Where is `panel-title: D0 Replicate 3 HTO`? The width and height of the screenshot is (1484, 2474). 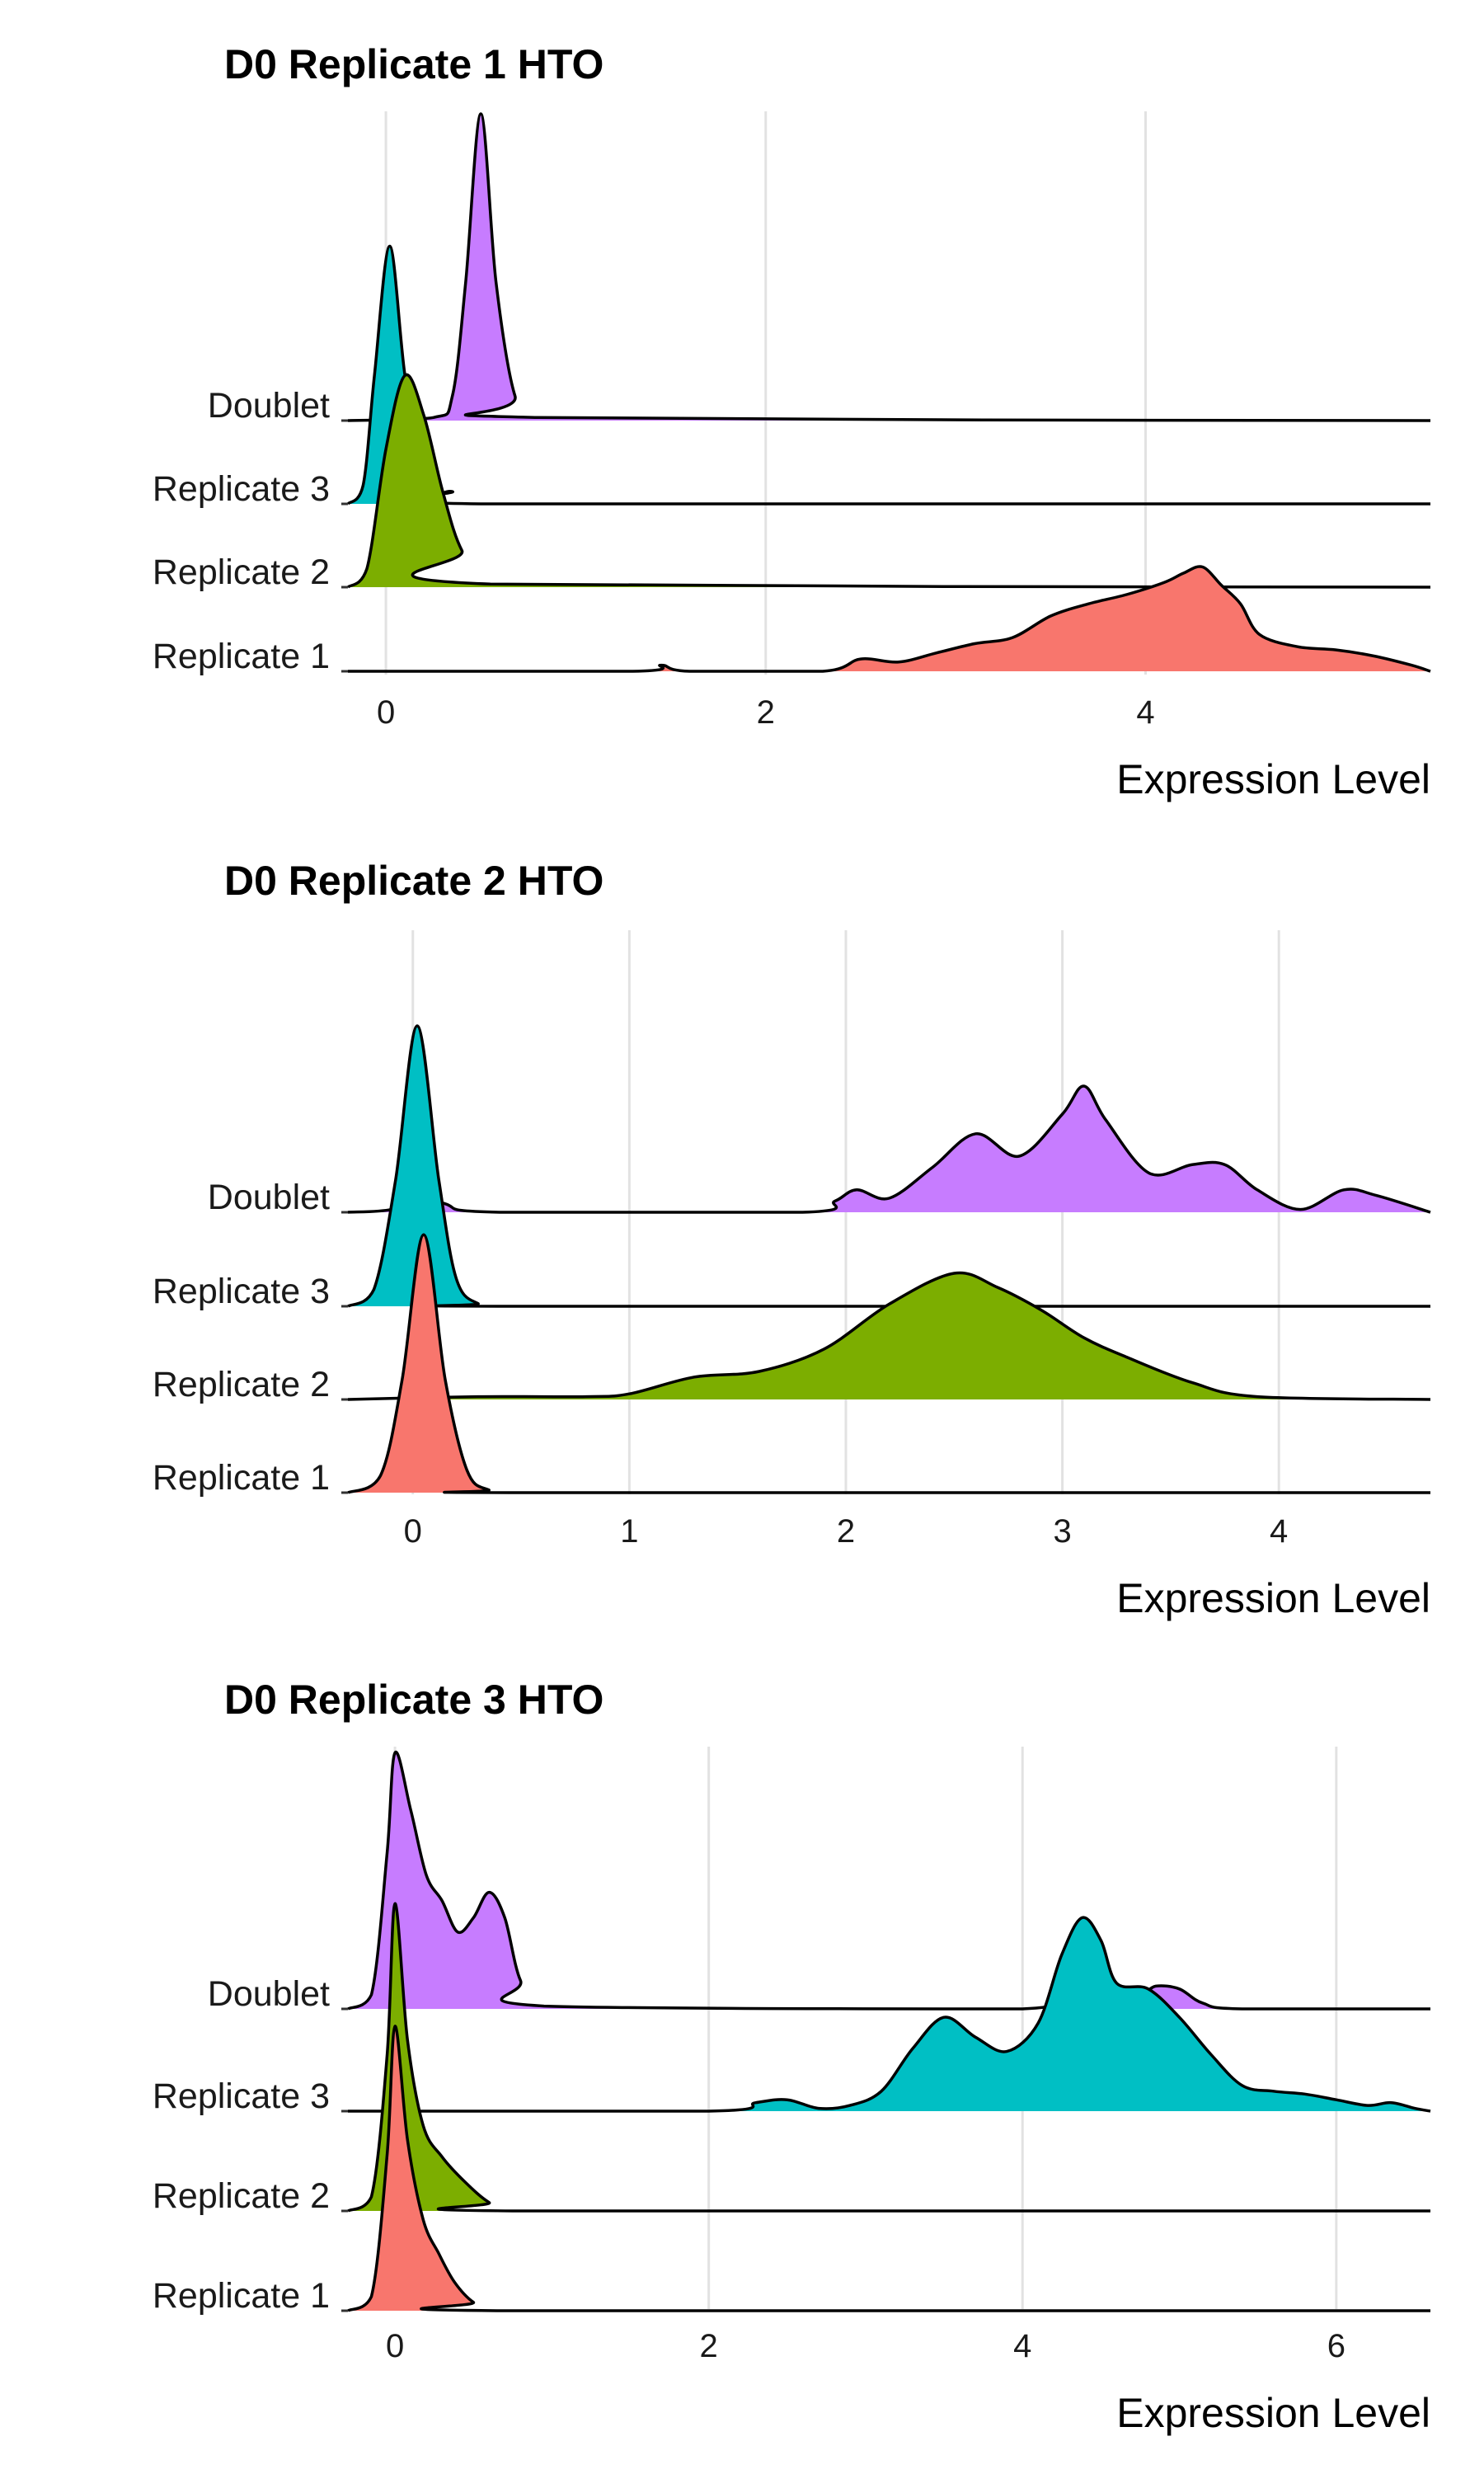
panel-title: D0 Replicate 3 HTO is located at coordinates (413, 1700).